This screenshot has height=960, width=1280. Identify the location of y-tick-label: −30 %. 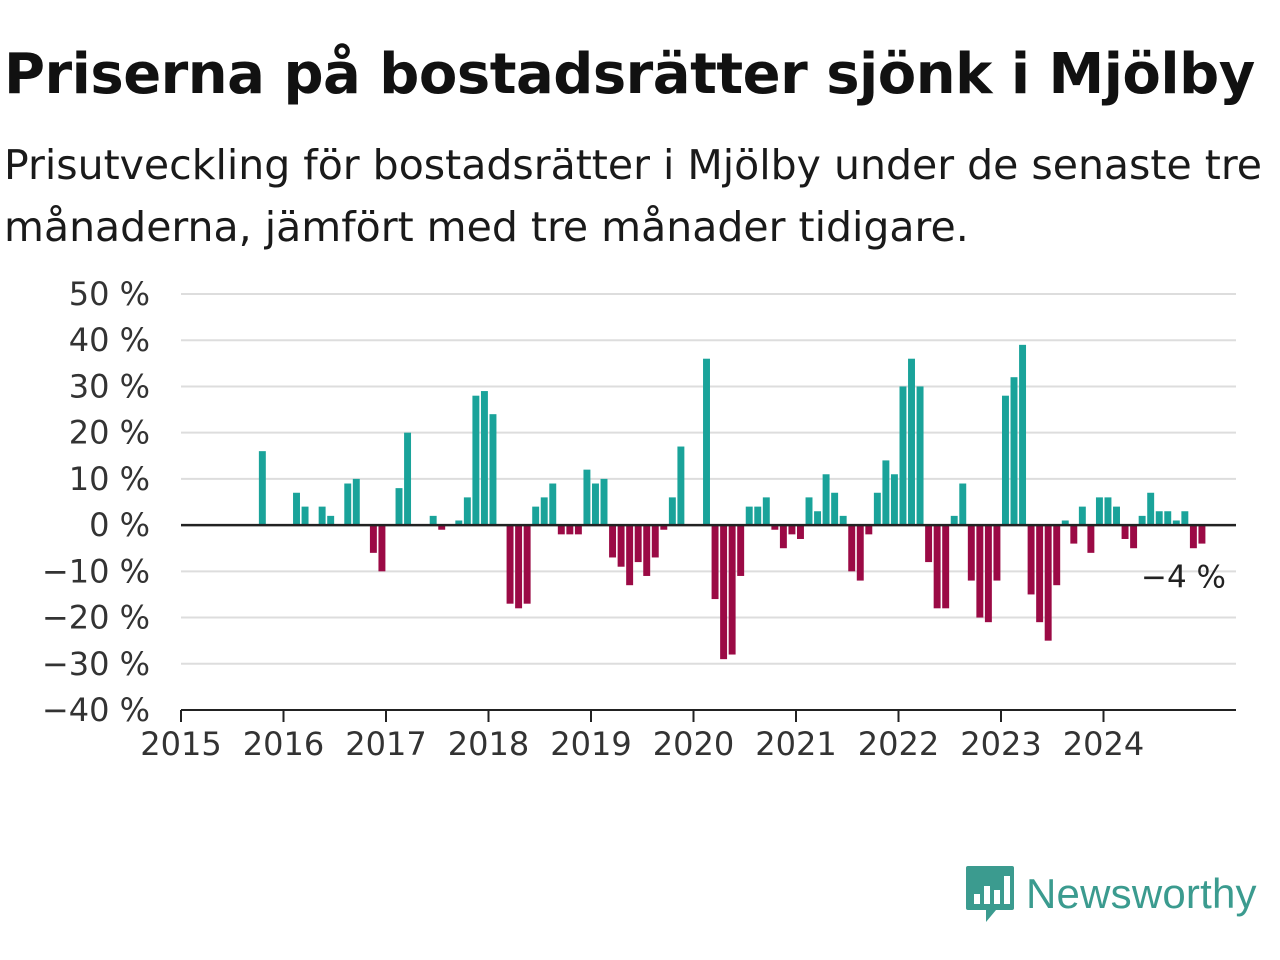
(96, 664).